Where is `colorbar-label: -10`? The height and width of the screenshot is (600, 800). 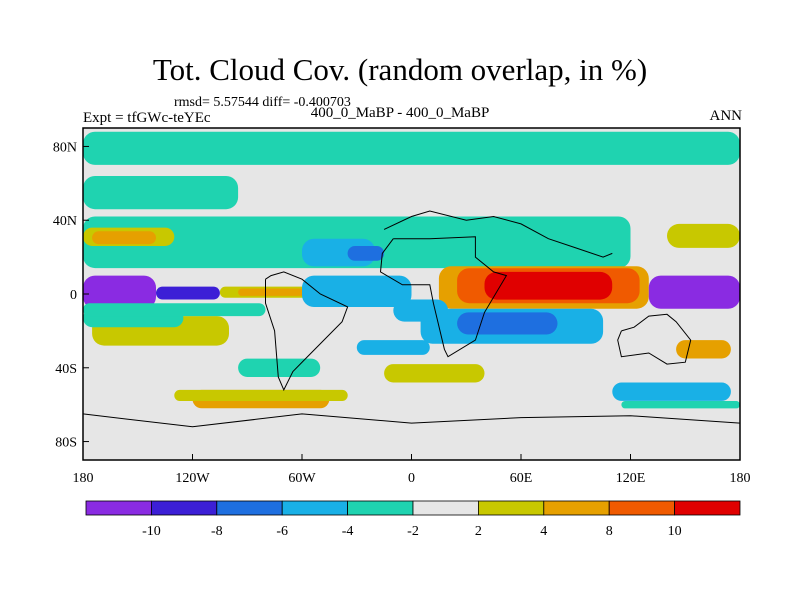
colorbar-label: -10 is located at coordinates (151, 531).